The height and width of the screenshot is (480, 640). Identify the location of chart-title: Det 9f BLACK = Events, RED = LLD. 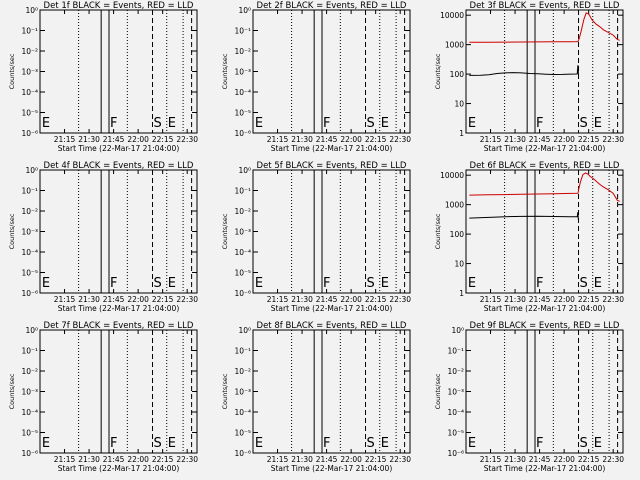
(545, 326).